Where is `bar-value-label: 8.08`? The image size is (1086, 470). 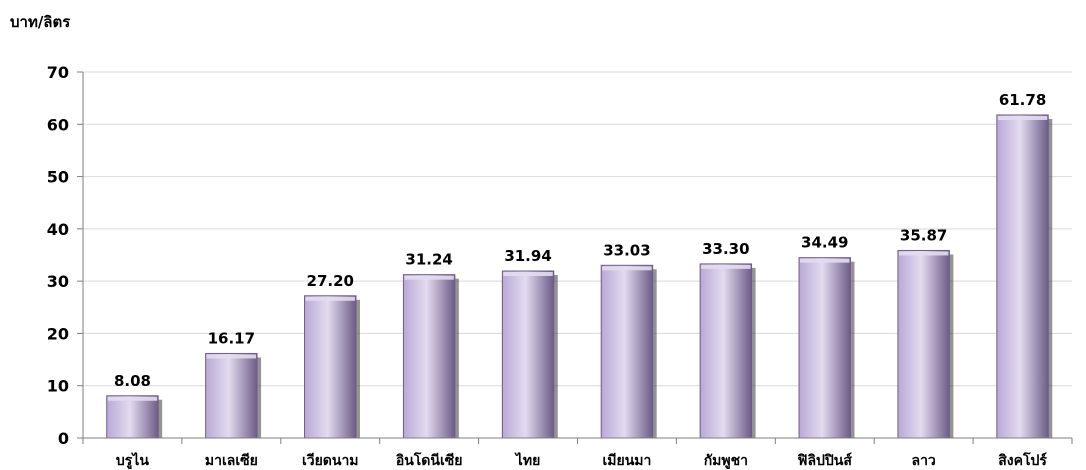
bar-value-label: 8.08 is located at coordinates (132, 381).